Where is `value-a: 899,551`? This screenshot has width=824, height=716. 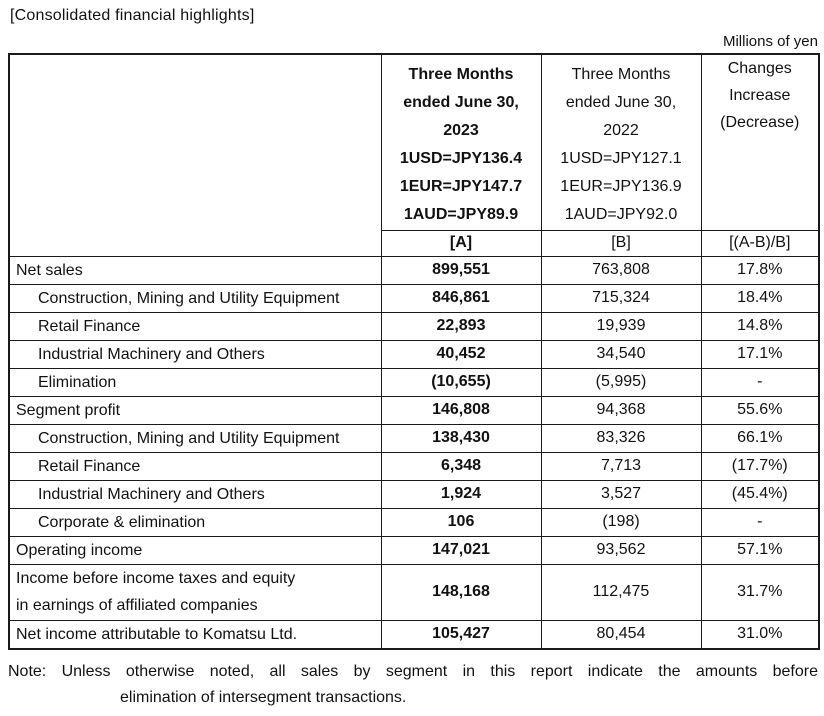 value-a: 899,551 is located at coordinates (461, 270).